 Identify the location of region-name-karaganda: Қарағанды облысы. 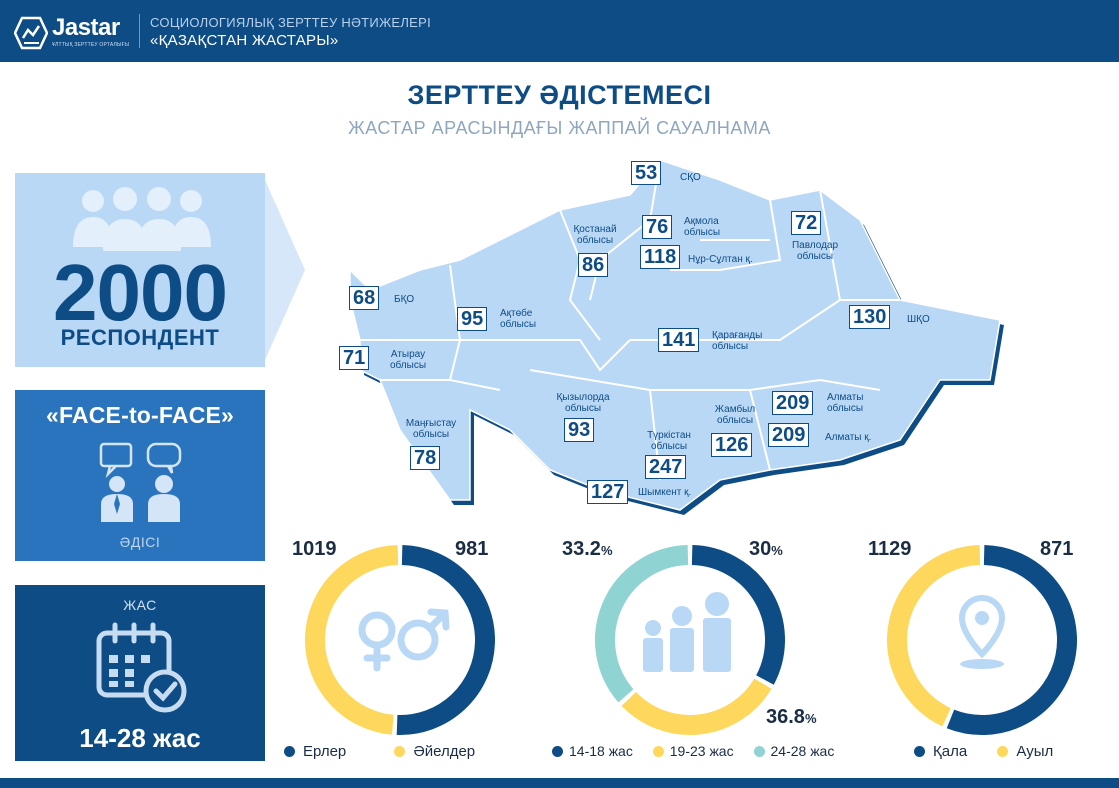
(737, 341).